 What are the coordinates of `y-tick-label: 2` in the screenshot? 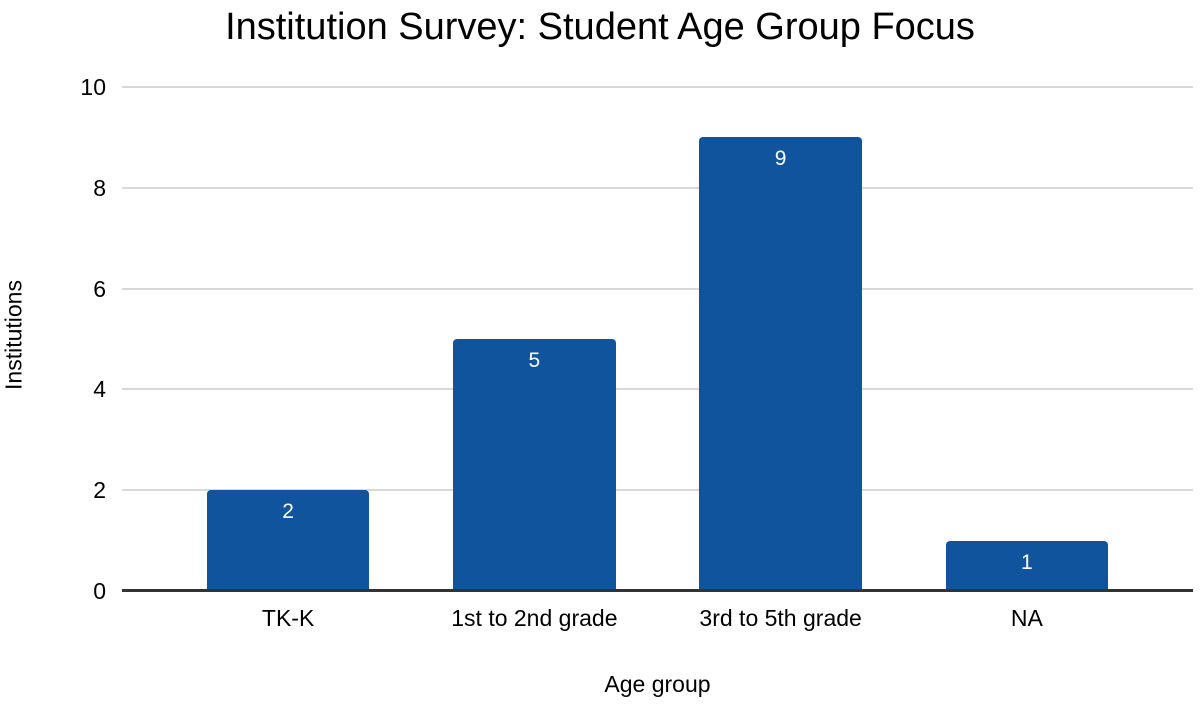 It's located at (99, 490).